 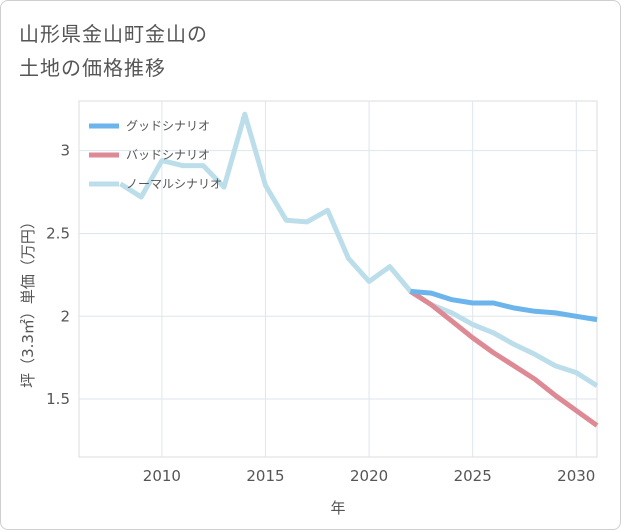 I want to click on y-tick-label: 3, so click(x=65, y=151).